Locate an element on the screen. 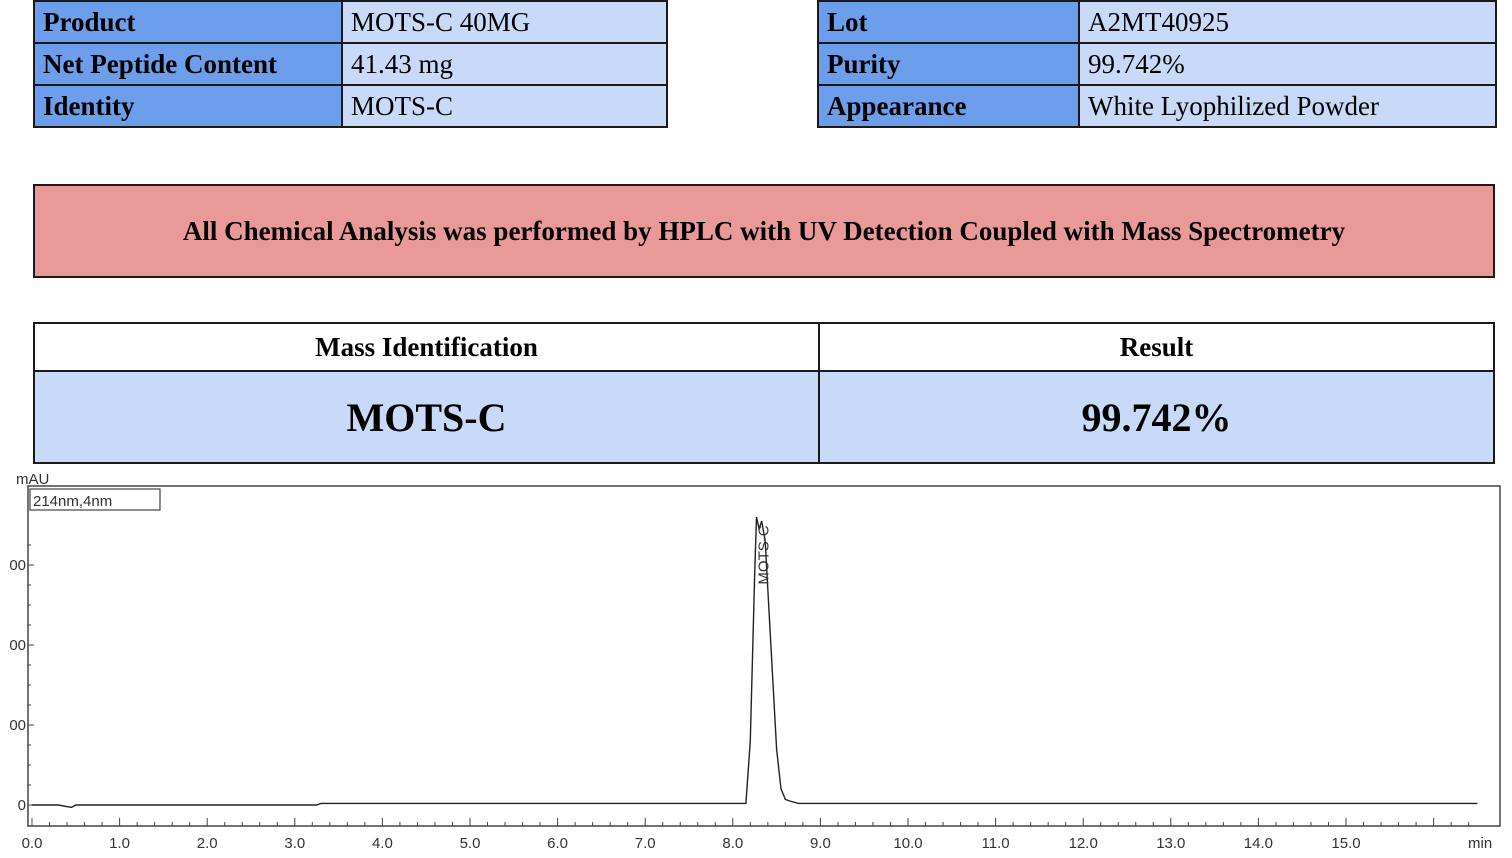  net-peptide-label: Net Peptide Content is located at coordinates (188, 64).